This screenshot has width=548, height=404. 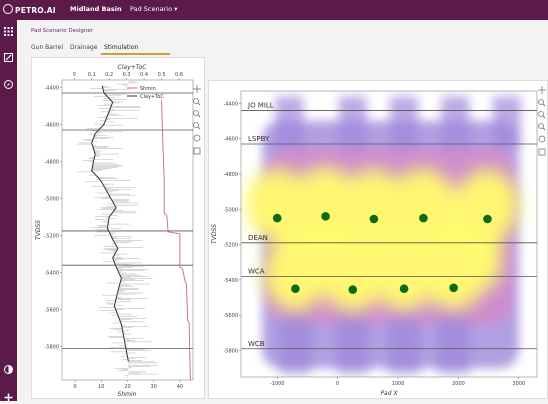 What do you see at coordinates (8, 84) in the screenshot?
I see `compass-icon` at bounding box center [8, 84].